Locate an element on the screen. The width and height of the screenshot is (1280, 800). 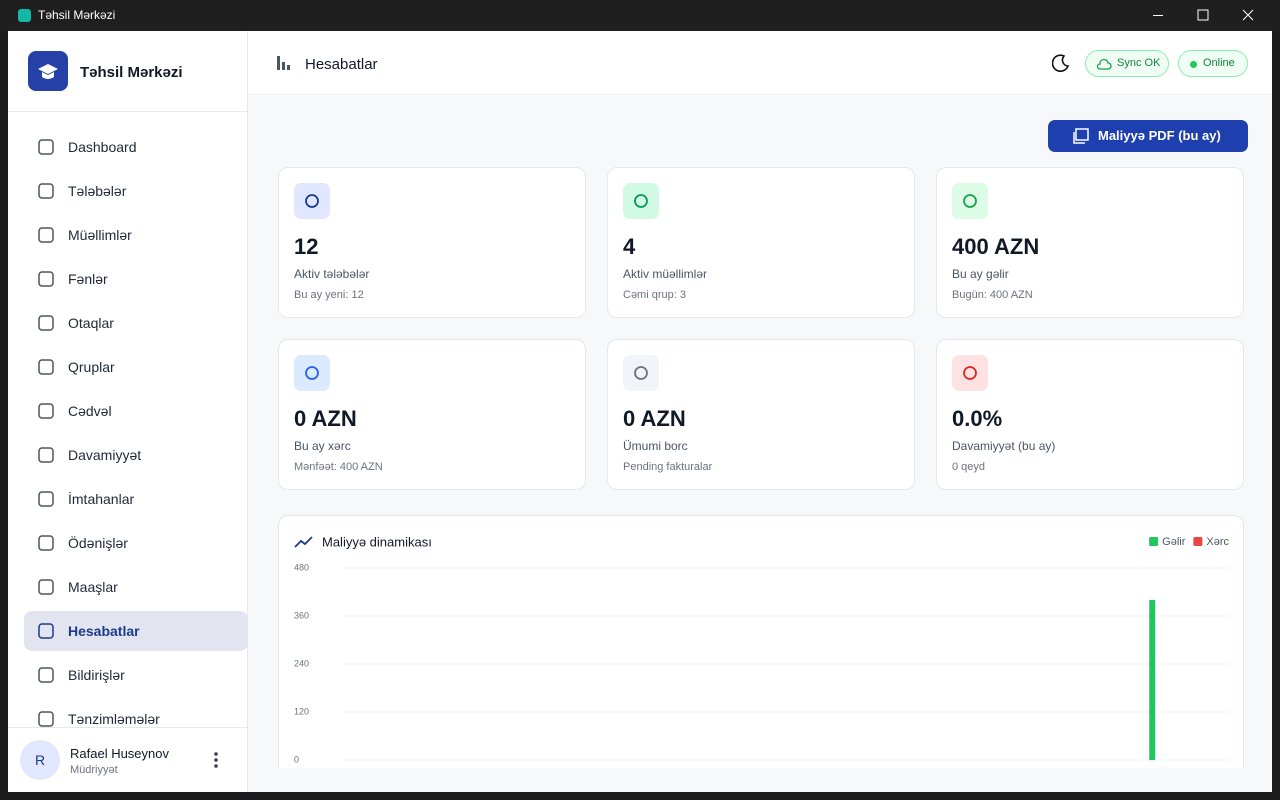
nav-label: Bildirişlər is located at coordinates (96, 675).